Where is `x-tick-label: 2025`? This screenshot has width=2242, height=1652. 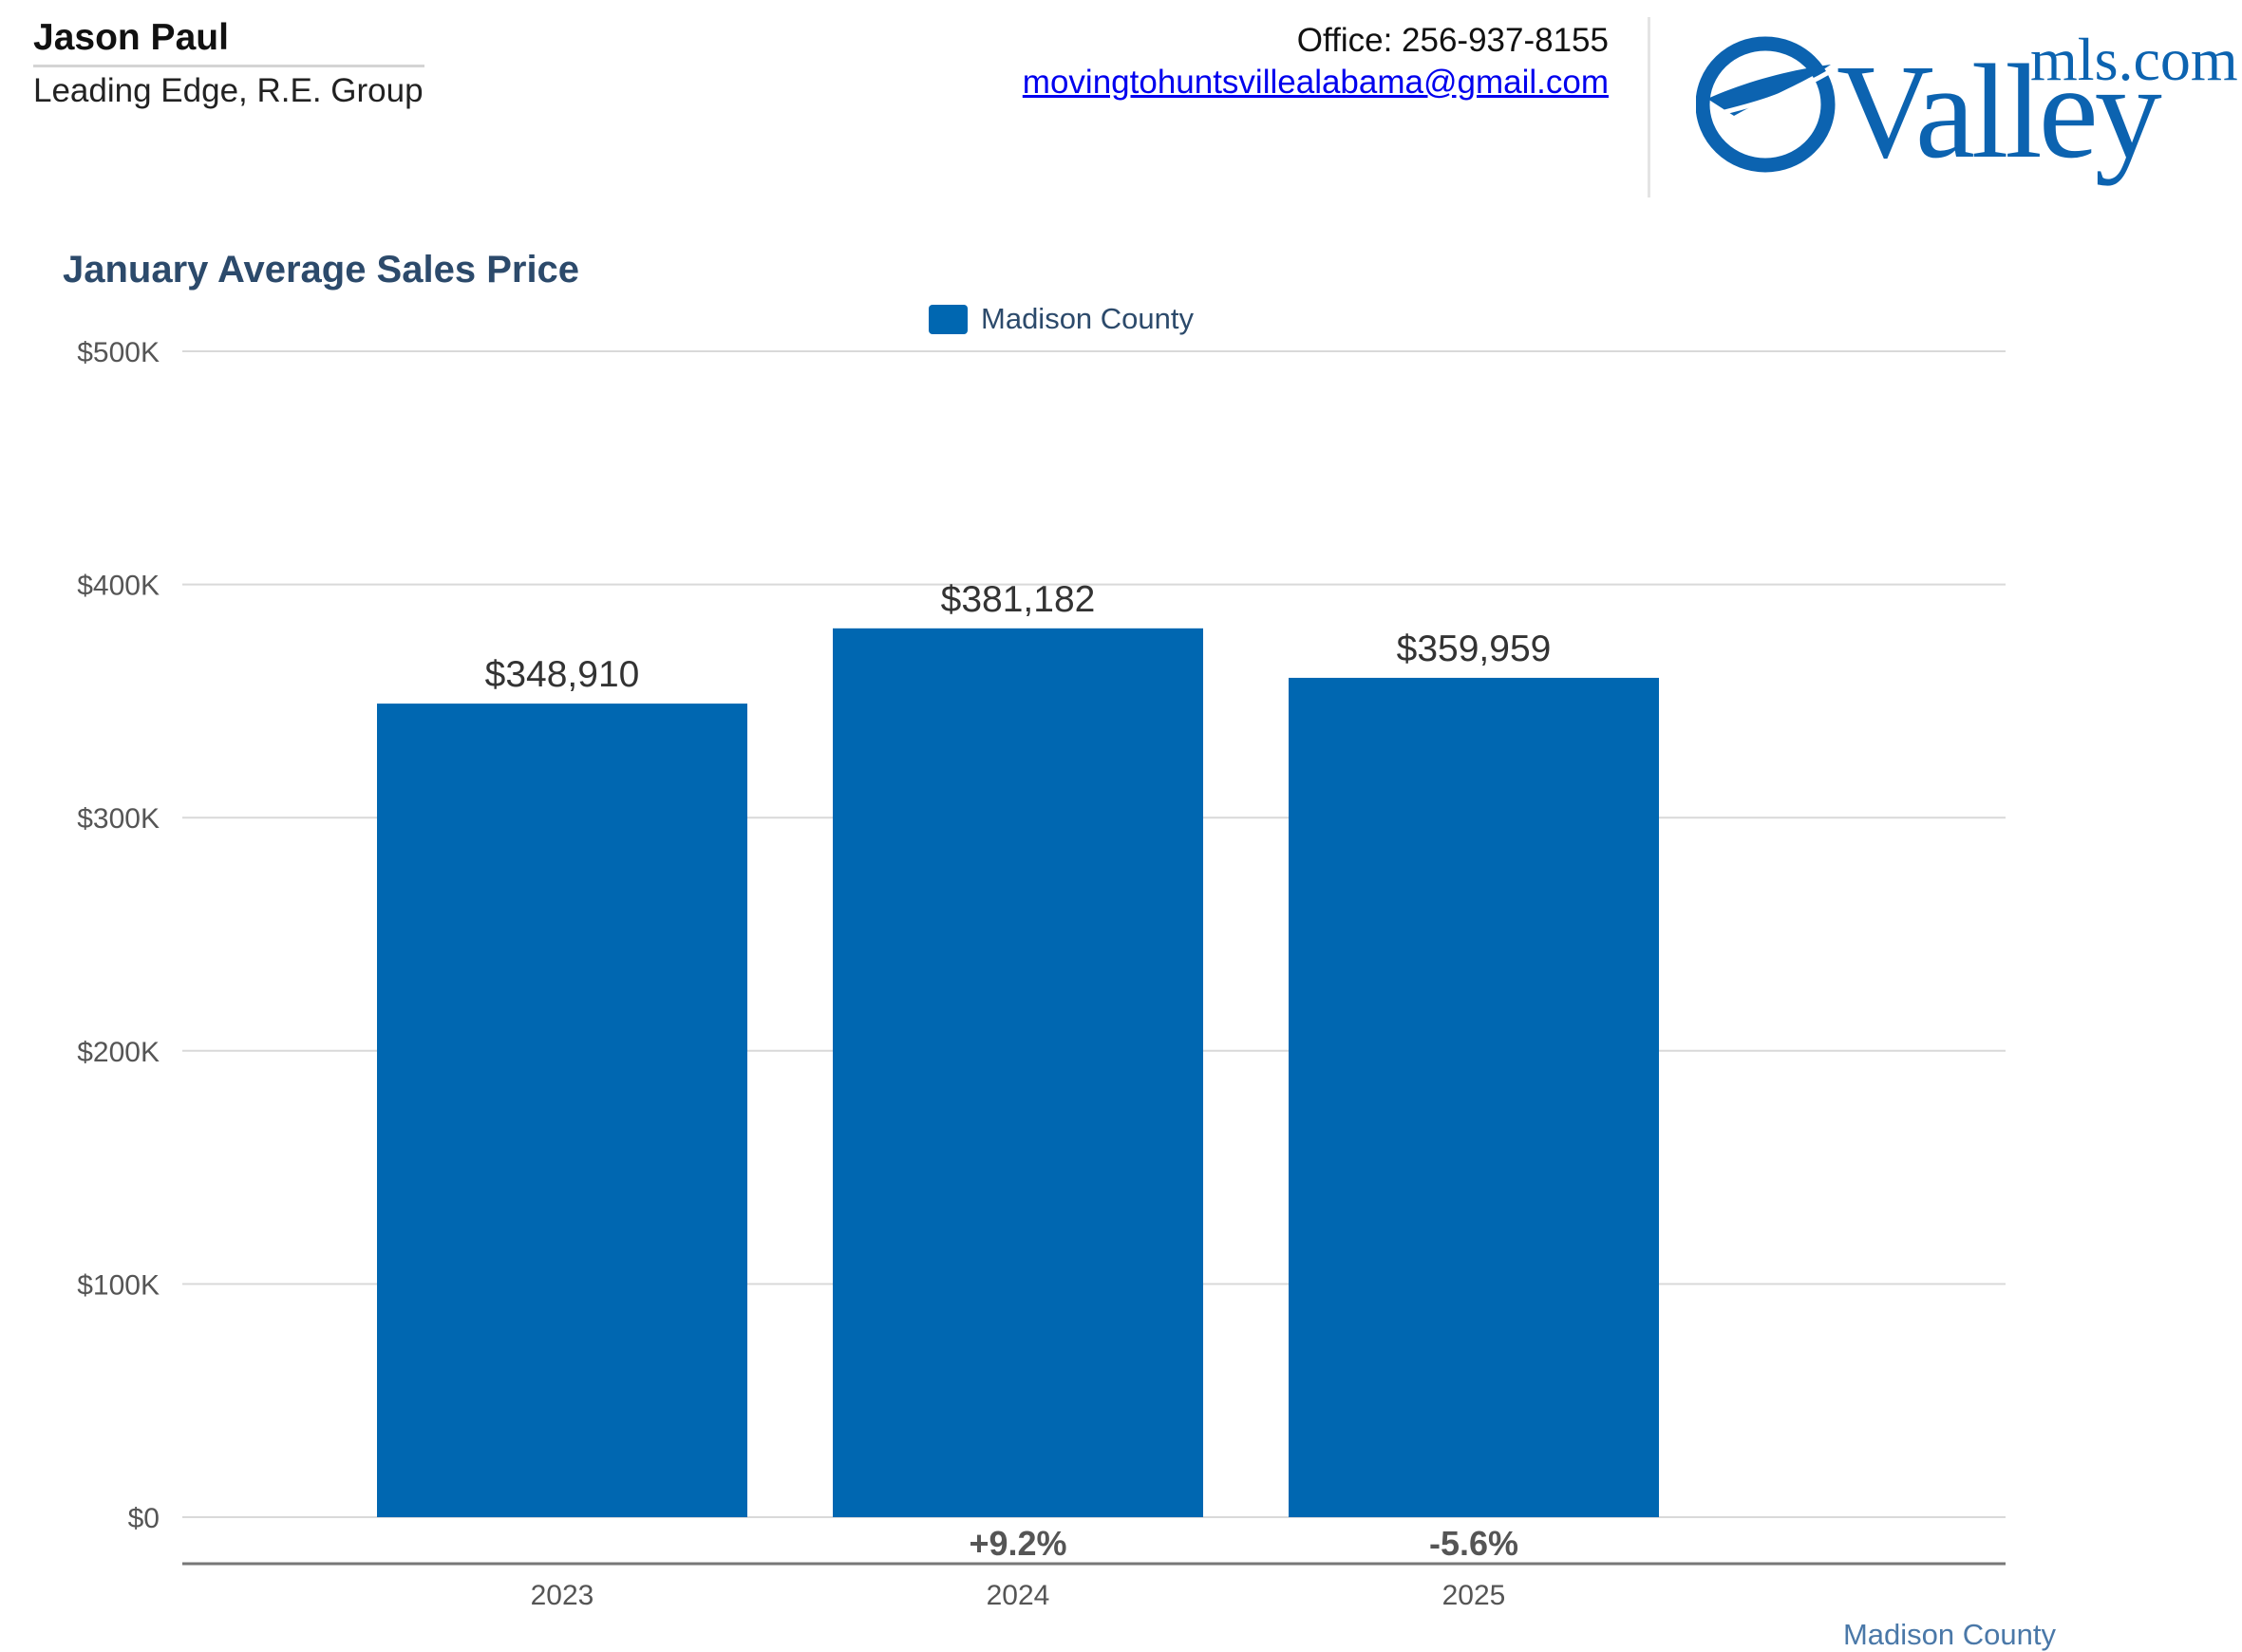 x-tick-label: 2025 is located at coordinates (1474, 1595).